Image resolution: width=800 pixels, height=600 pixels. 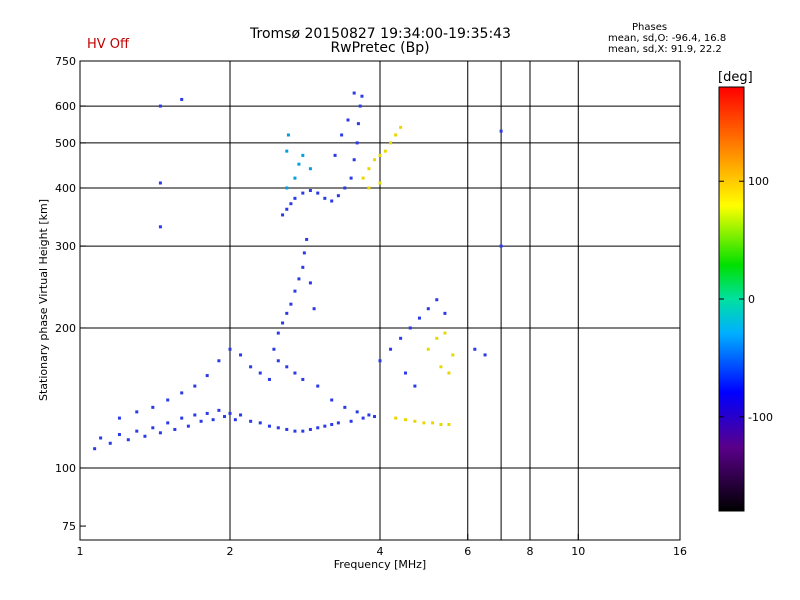 I want to click on colorbar-ticks: 100 0 -100, so click(x=746, y=299).